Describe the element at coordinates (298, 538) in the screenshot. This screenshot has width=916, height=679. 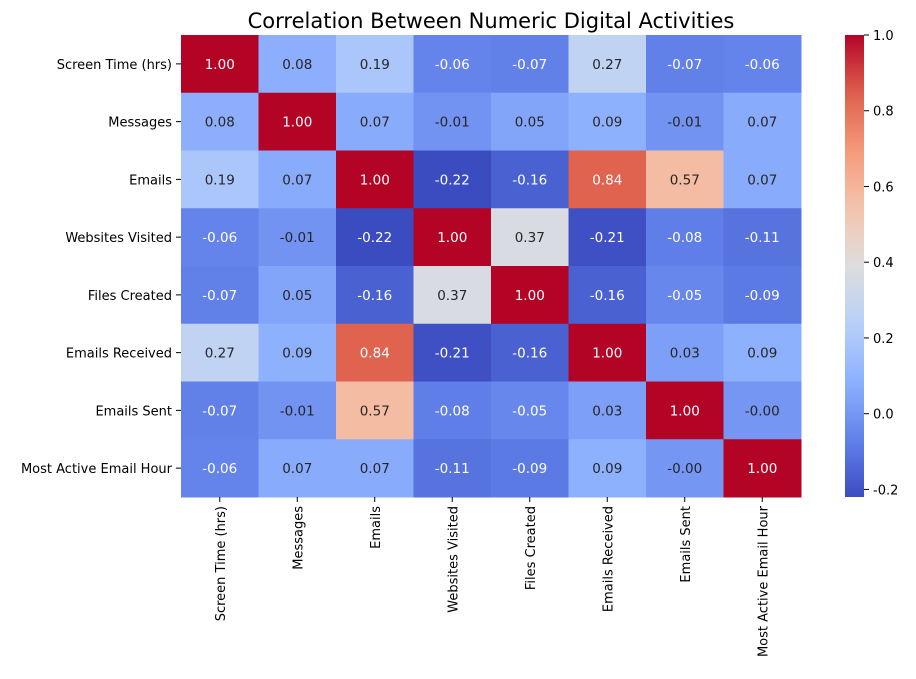
I see `column-tick-label: Messages` at that location.